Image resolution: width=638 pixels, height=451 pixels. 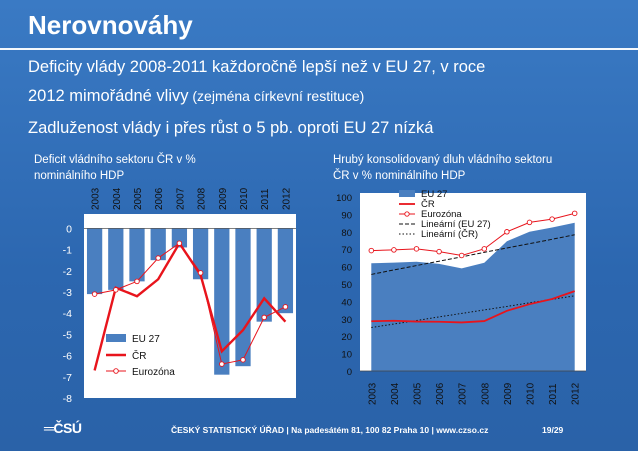 I want to click on deficit-xtick-label: 2010, so click(x=244, y=198).